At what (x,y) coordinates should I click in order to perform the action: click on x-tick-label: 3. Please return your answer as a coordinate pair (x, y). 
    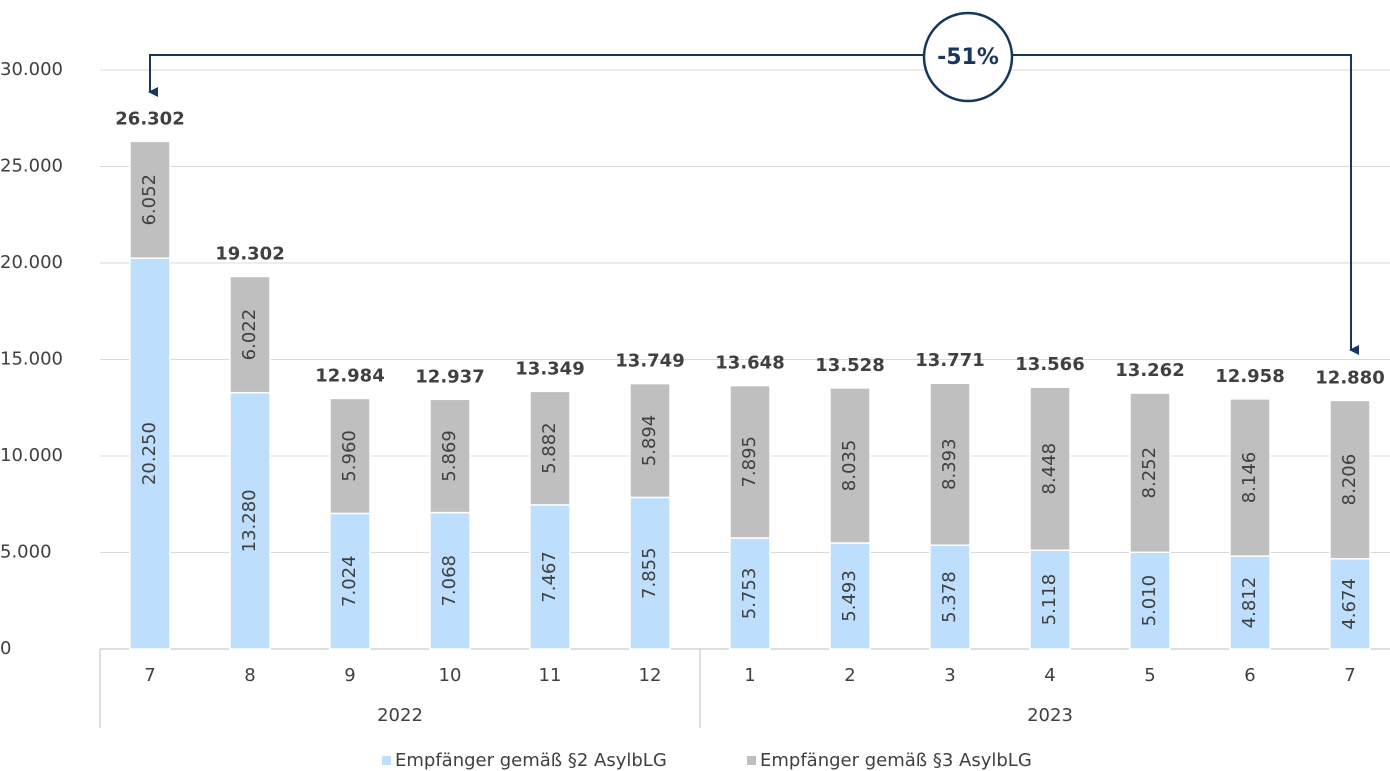
    Looking at the image, I should click on (949, 675).